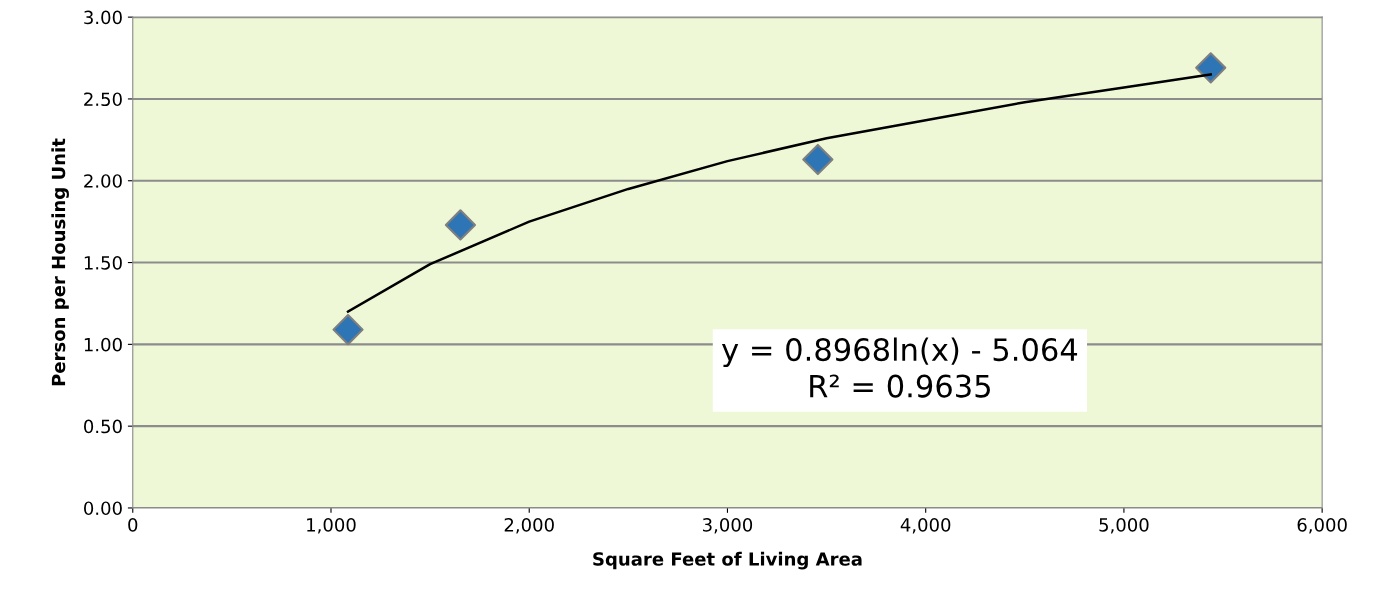  Describe the element at coordinates (103, 181) in the screenshot. I see `y-tick-label: 2.00` at that location.